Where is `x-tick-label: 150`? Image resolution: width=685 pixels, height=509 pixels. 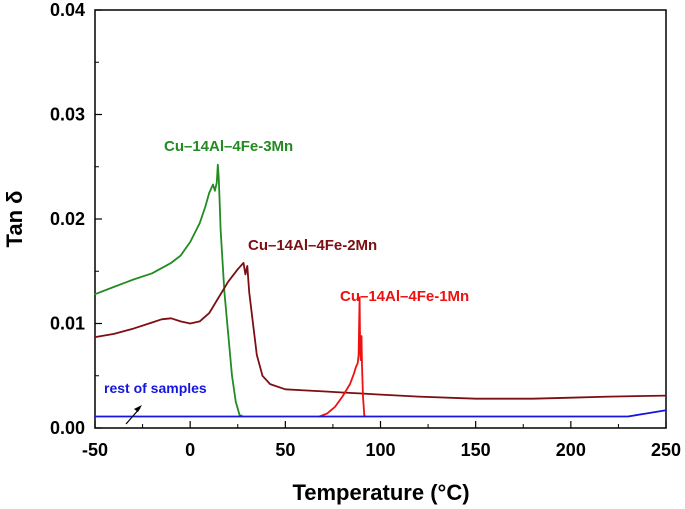
x-tick-label: 150 is located at coordinates (476, 450).